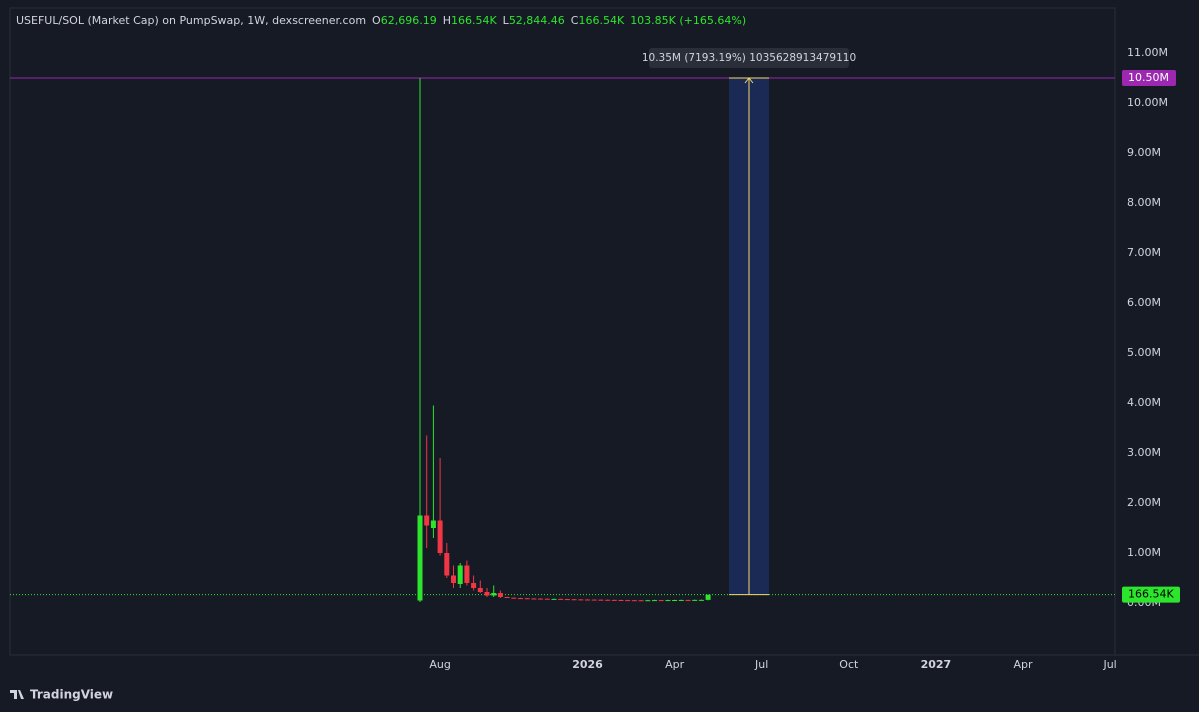  Describe the element at coordinates (1144, 502) in the screenshot. I see `y-tick-label: 2.00M` at that location.